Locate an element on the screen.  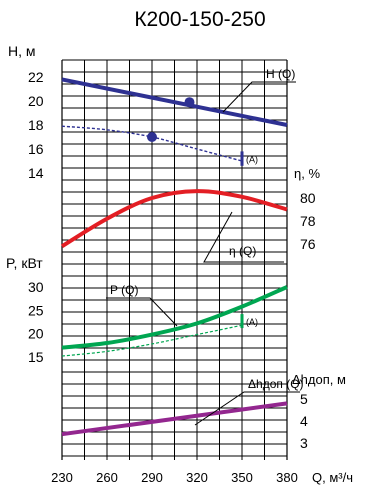
head-range-label: (A) is located at coordinates (252, 160).